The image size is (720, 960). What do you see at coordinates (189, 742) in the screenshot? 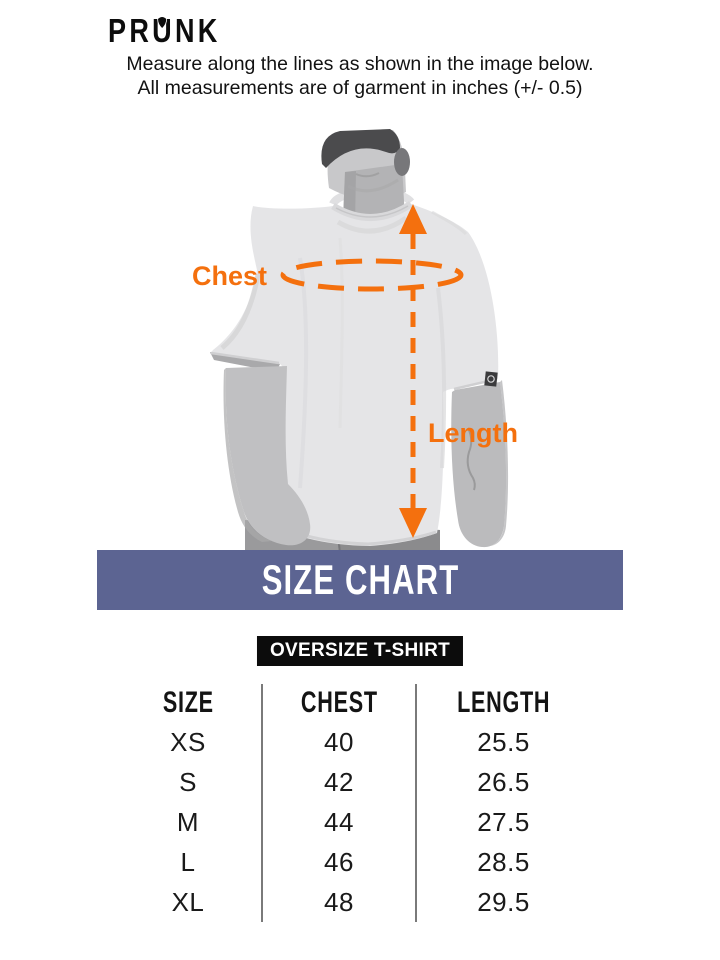
I see `table-row: XS` at bounding box center [189, 742].